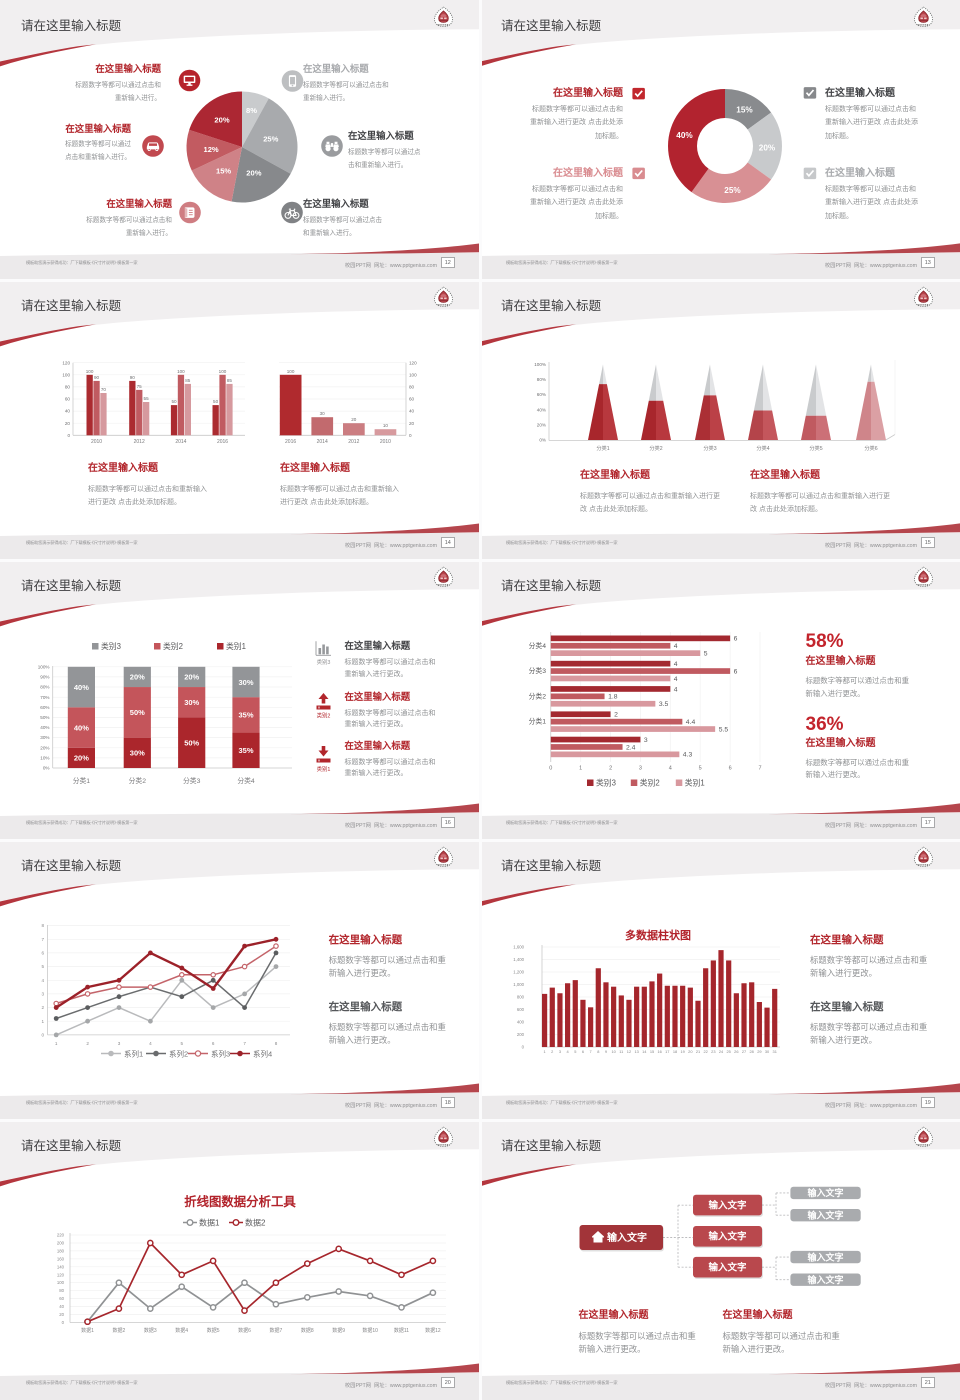 The image size is (960, 1400). Describe the element at coordinates (324, 716) in the screenshot. I see `svg-text: 类别2` at that location.